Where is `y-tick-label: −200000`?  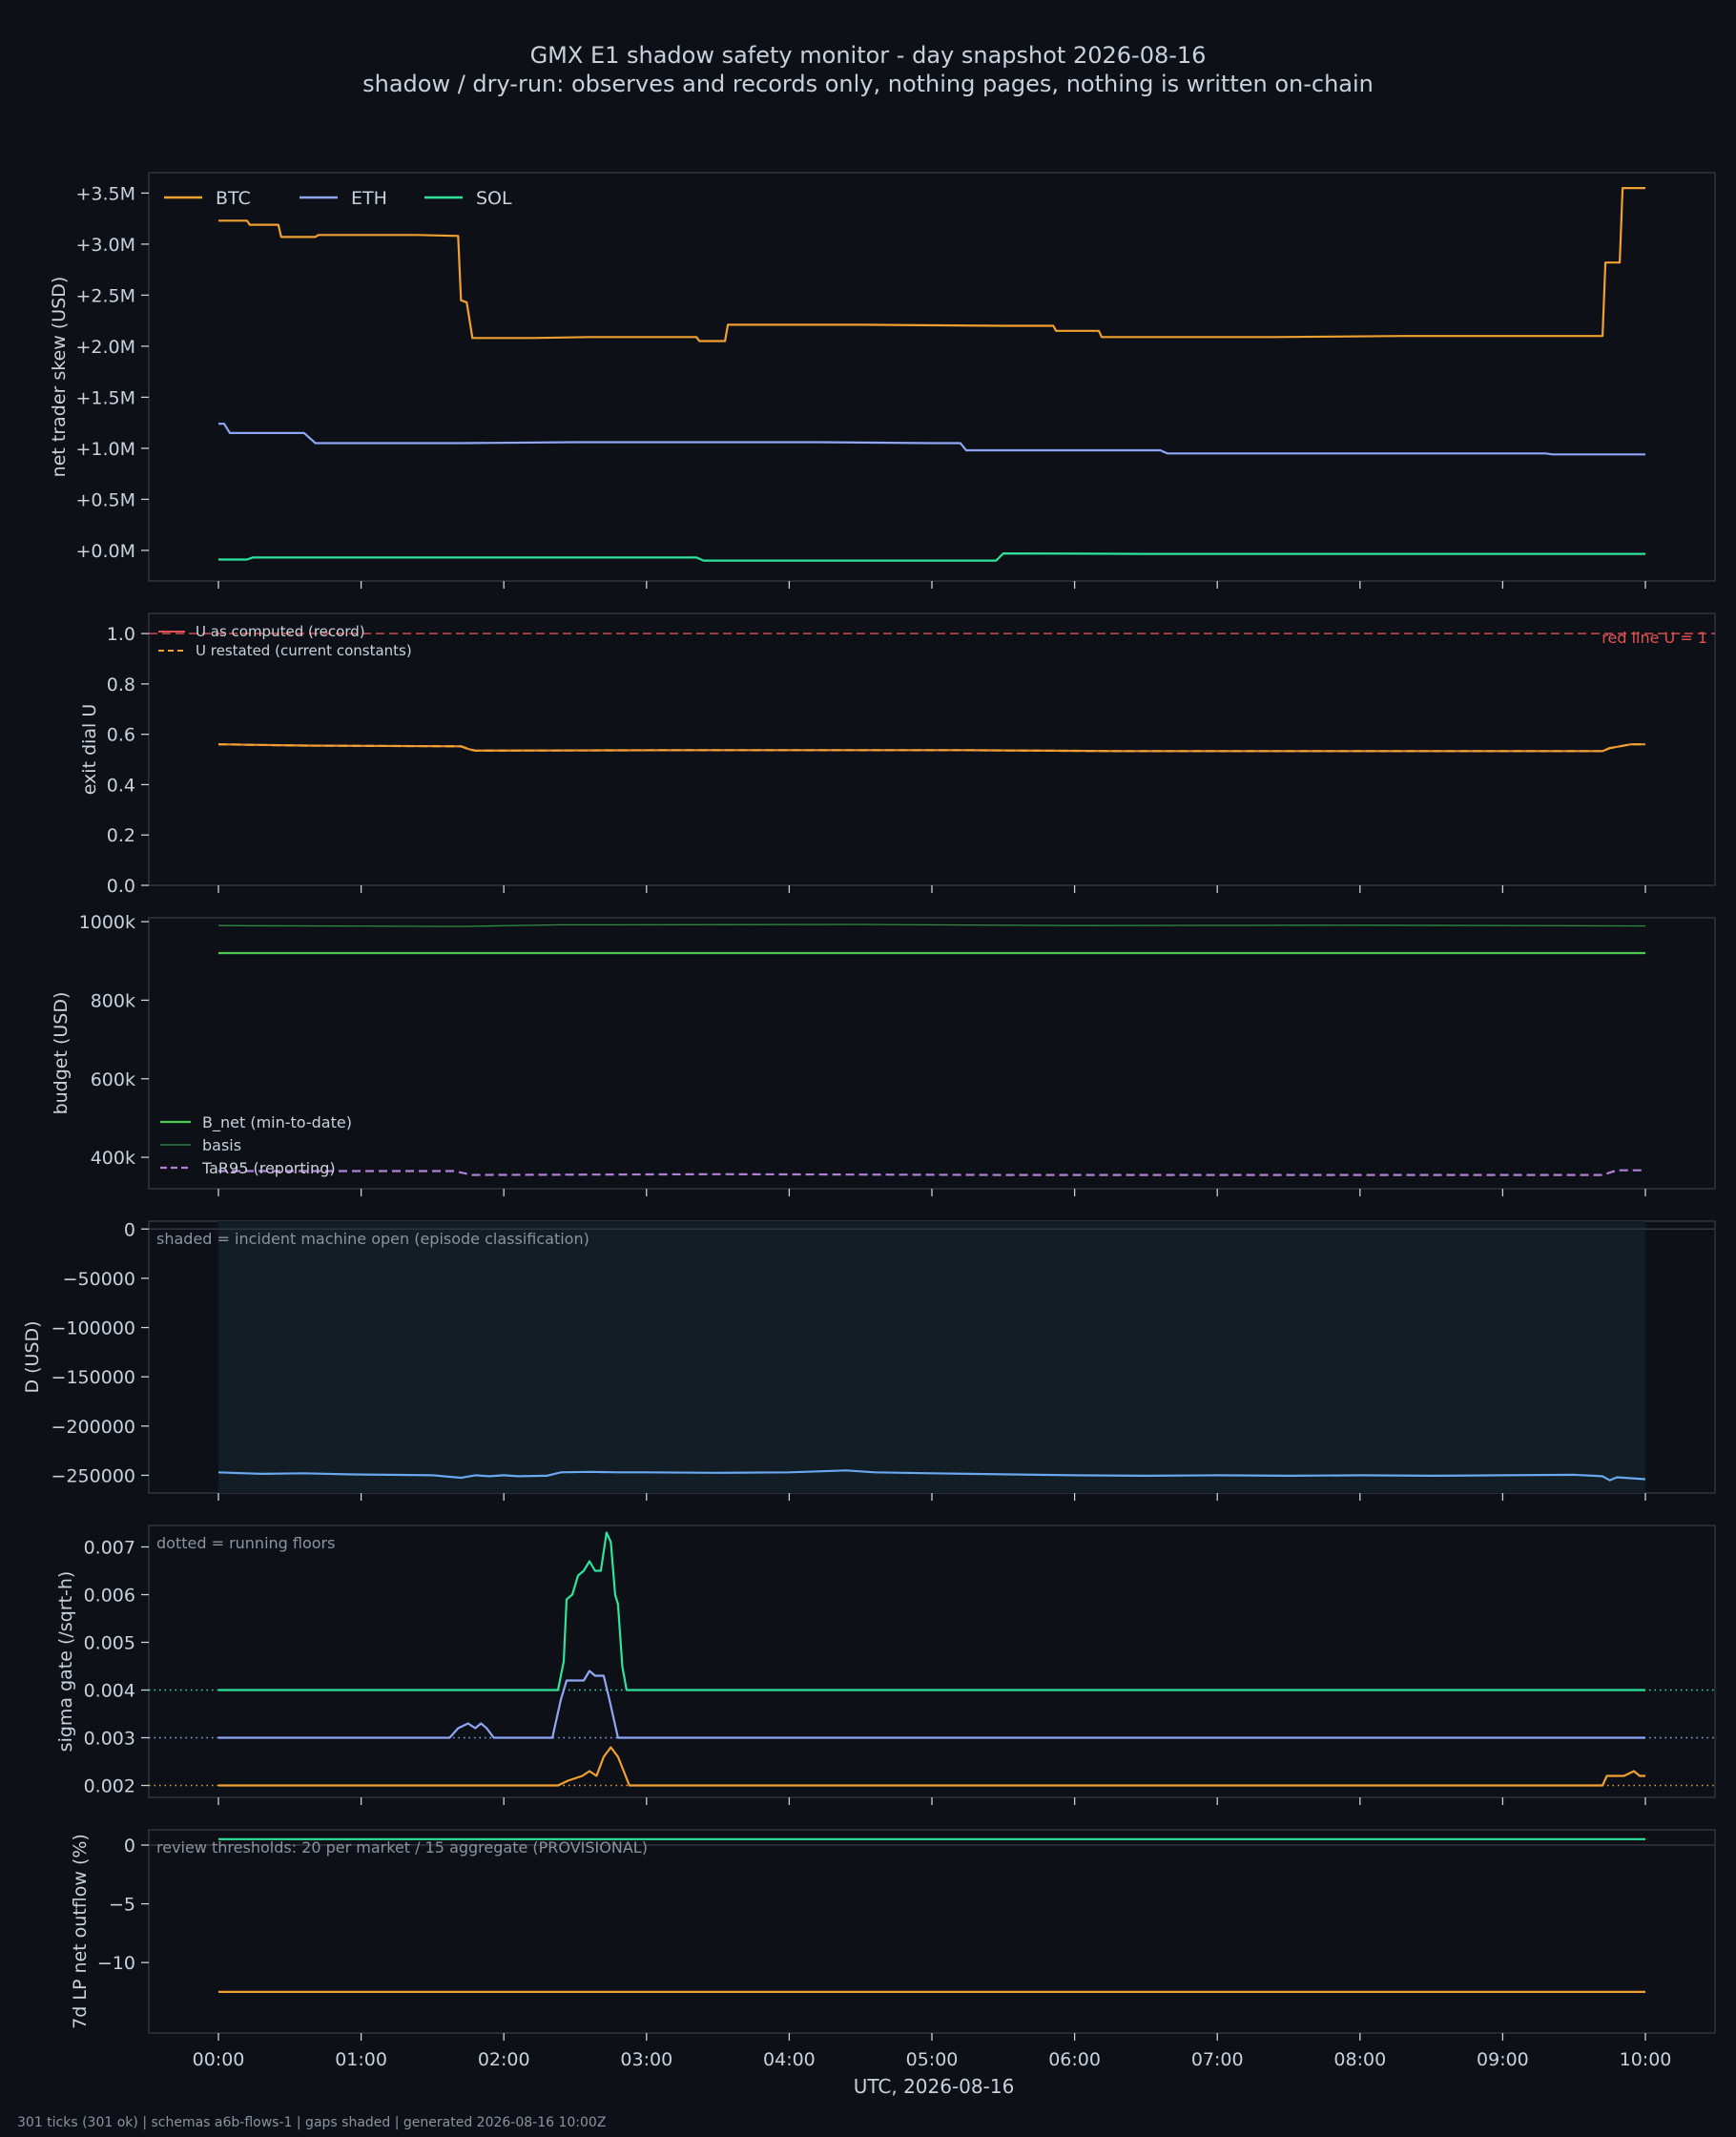 y-tick-label: −200000 is located at coordinates (93, 1427).